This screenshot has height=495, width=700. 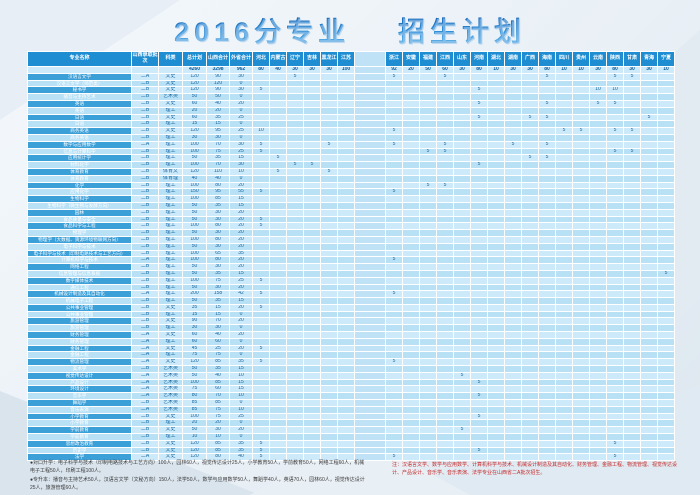 What do you see at coordinates (79, 199) in the screenshot?
I see `major-name-cell: 生物科学` at bounding box center [79, 199].